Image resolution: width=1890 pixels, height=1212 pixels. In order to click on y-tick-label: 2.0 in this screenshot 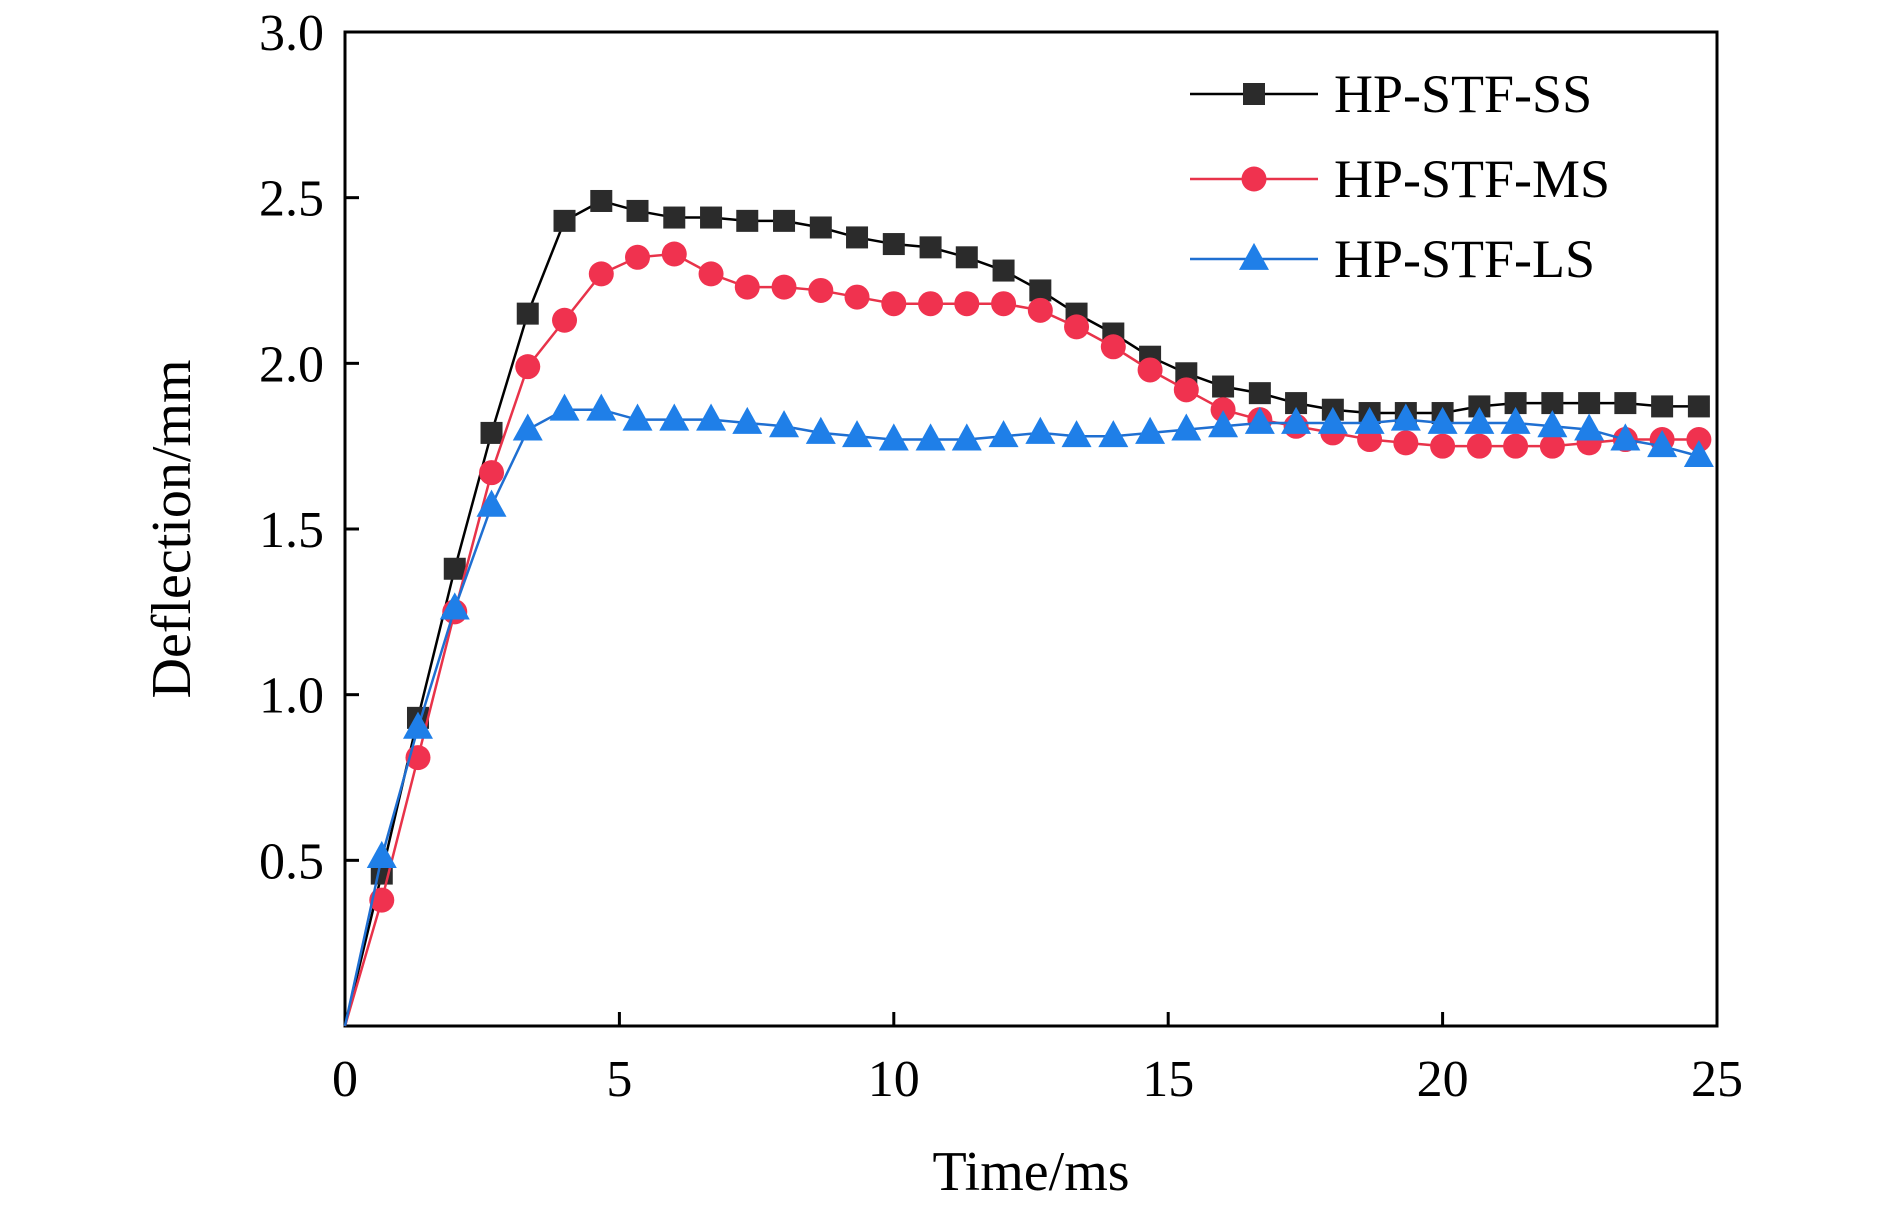, I will do `click(291, 364)`.